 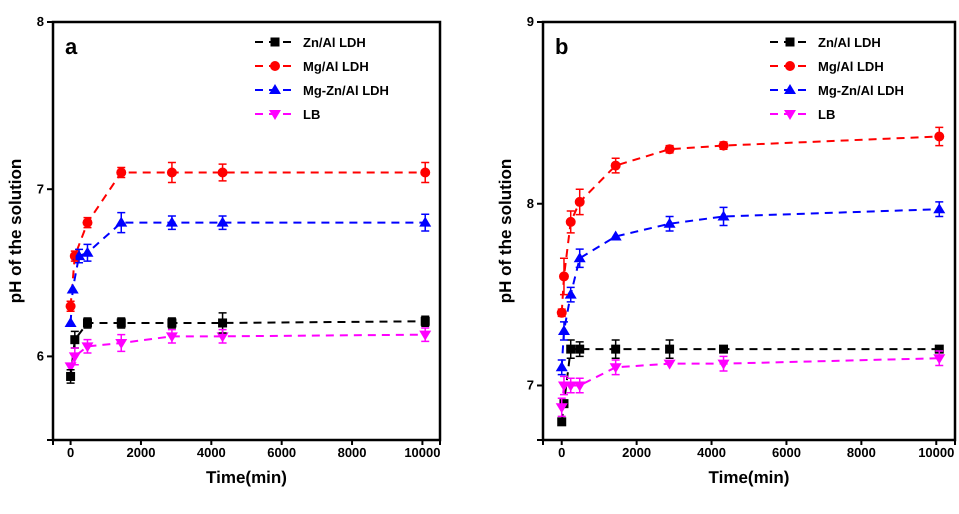 What do you see at coordinates (530, 22) in the screenshot?
I see `y-tick-label: 9` at bounding box center [530, 22].